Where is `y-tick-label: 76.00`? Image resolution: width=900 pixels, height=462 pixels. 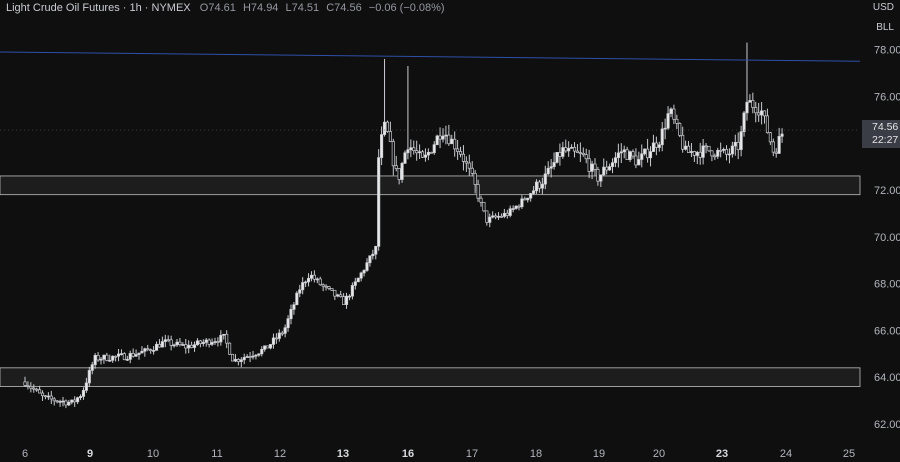 y-tick-label: 76.00 is located at coordinates (887, 97).